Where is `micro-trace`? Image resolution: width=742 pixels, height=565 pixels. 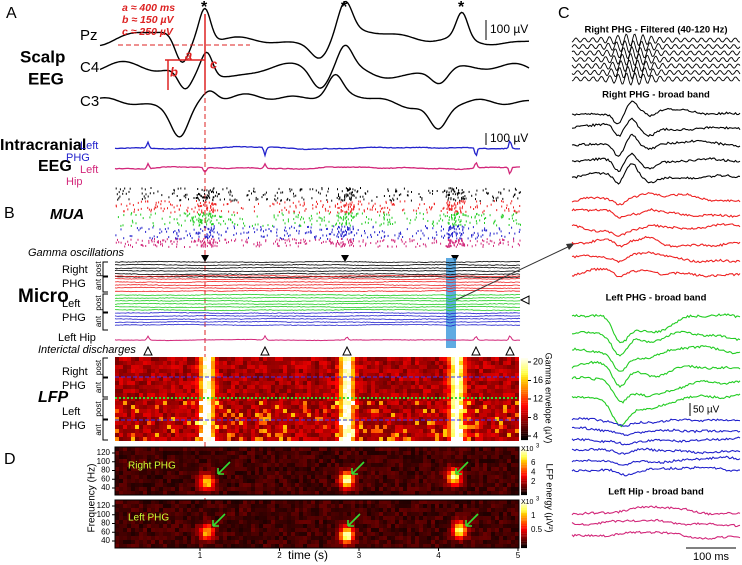
micro-trace is located at coordinates (317, 268).